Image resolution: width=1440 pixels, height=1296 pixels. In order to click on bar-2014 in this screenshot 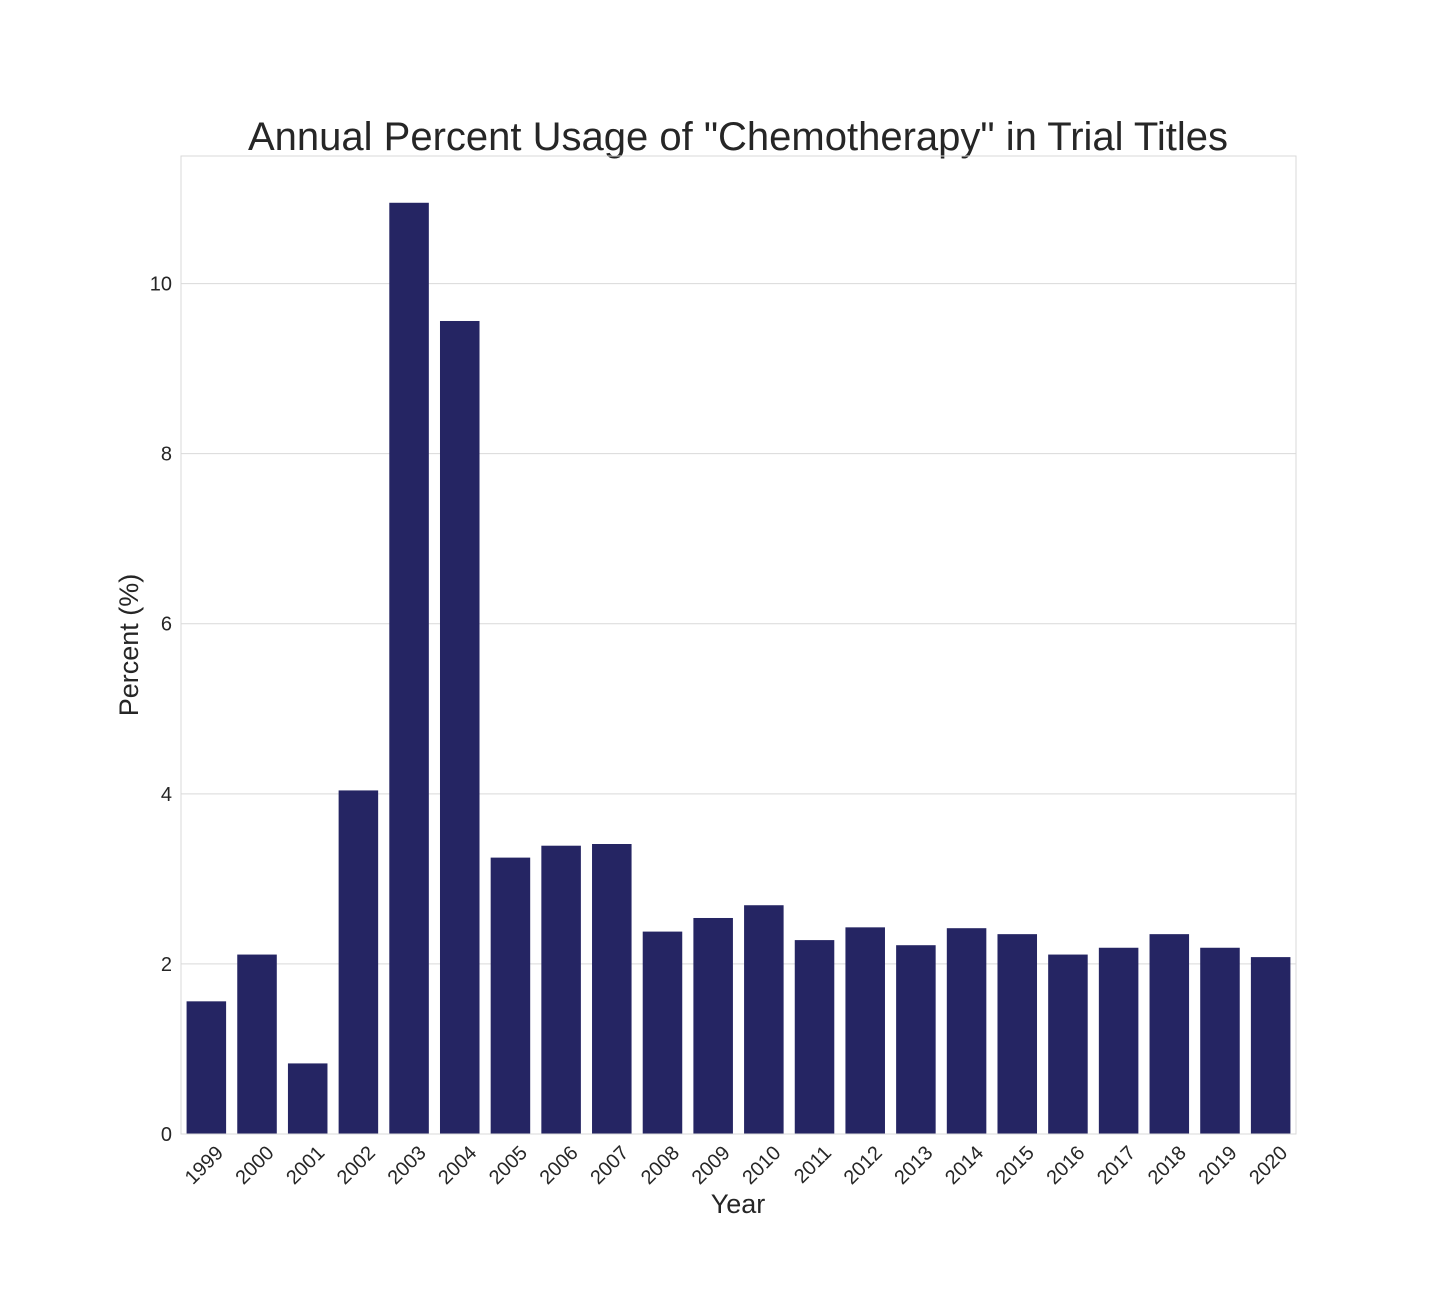, I will do `click(966, 1031)`.